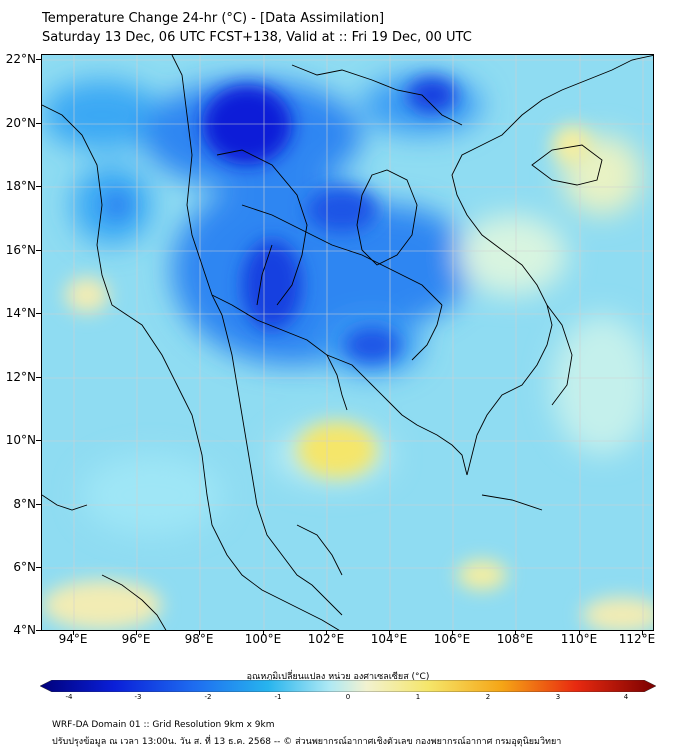  I want to click on colorbar-tick: 4, so click(626, 697).